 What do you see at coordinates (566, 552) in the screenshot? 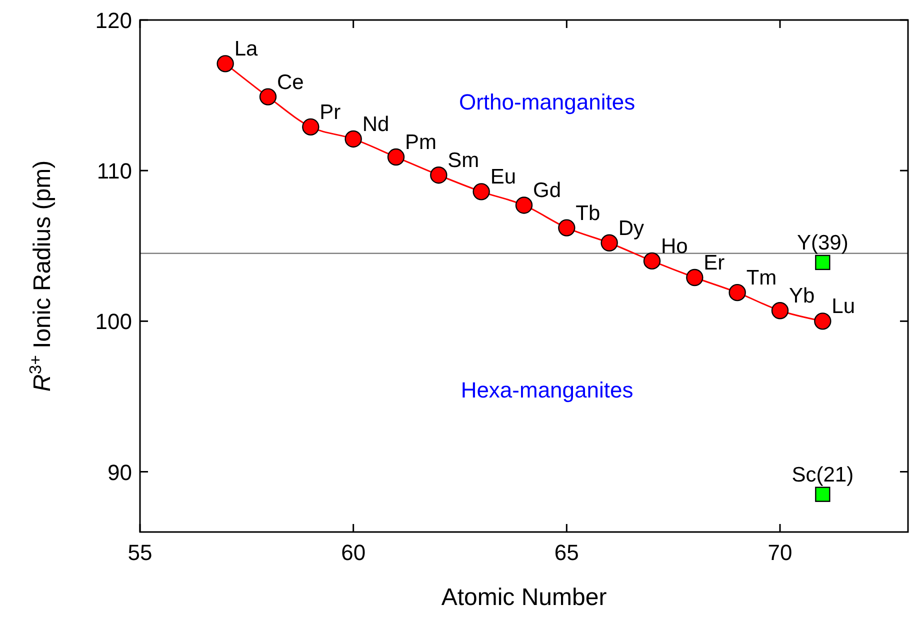
I see `x-tick-label: 65` at bounding box center [566, 552].